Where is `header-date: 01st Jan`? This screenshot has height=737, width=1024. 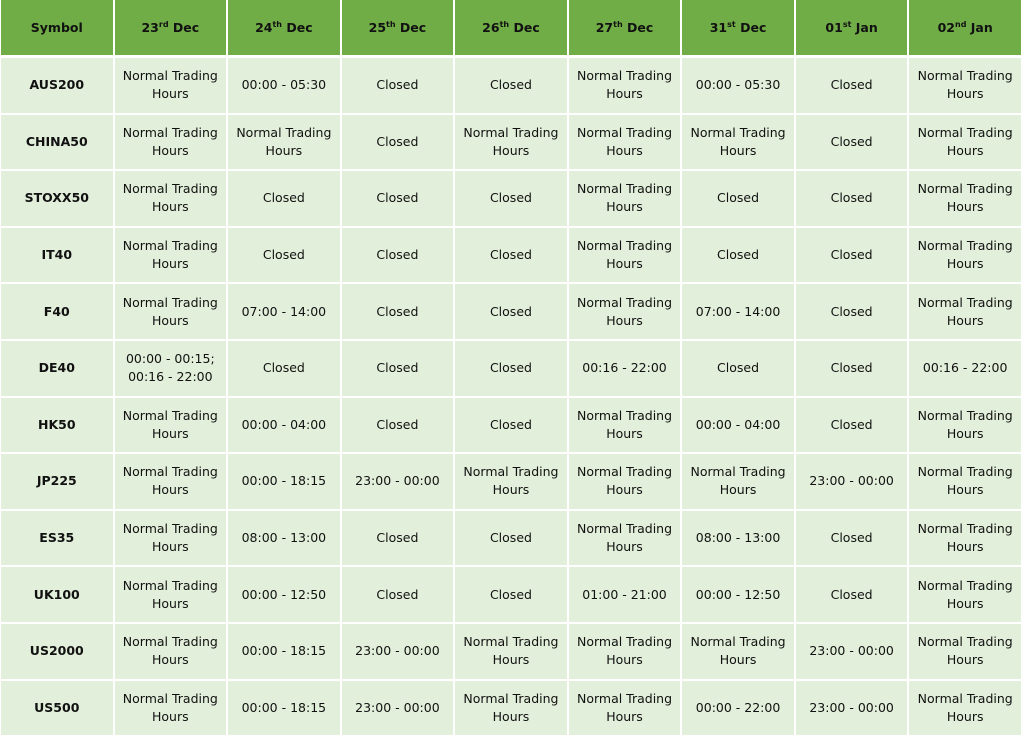 header-date: 01st Jan is located at coordinates (851, 29).